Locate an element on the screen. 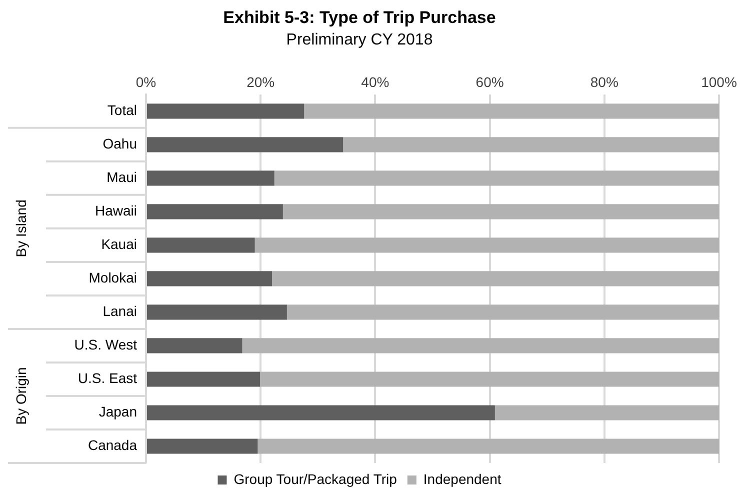  y-tick-label: Molokai is located at coordinates (112, 278).